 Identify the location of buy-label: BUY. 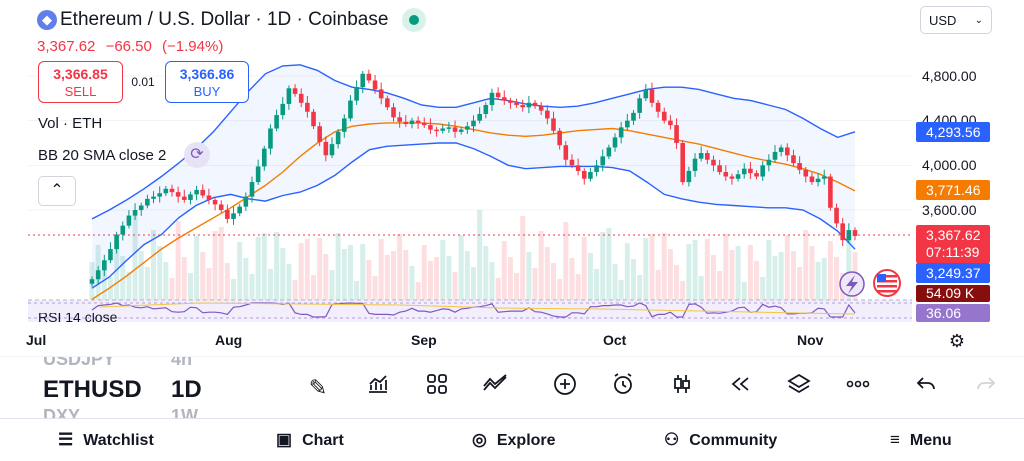
(207, 91).